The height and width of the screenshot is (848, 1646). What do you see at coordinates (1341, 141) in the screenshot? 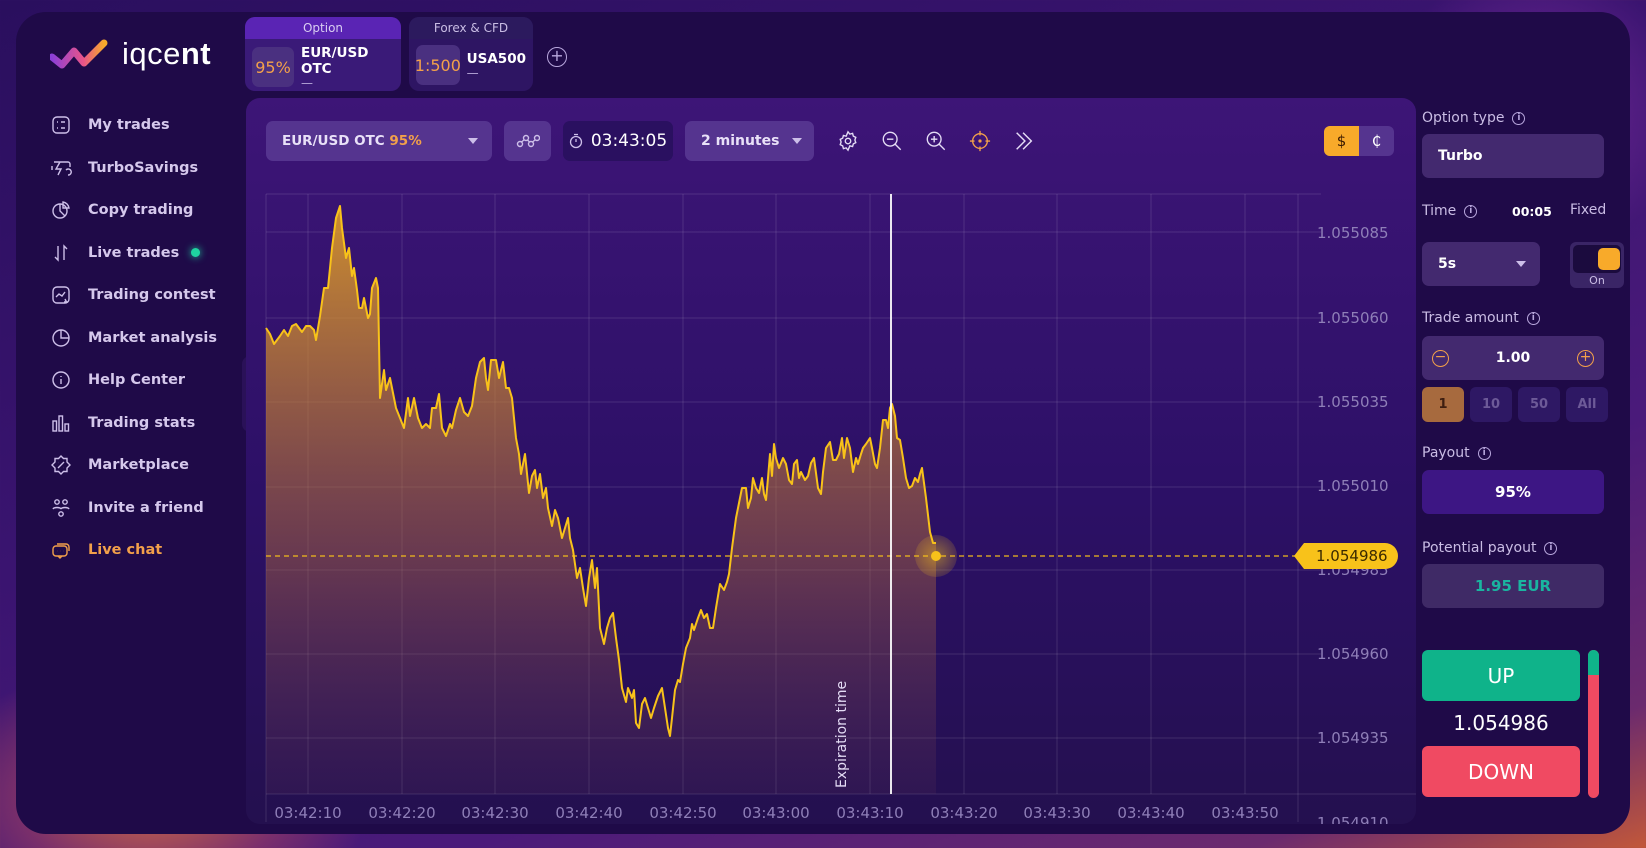
I see `currency-option-usd: $` at bounding box center [1341, 141].